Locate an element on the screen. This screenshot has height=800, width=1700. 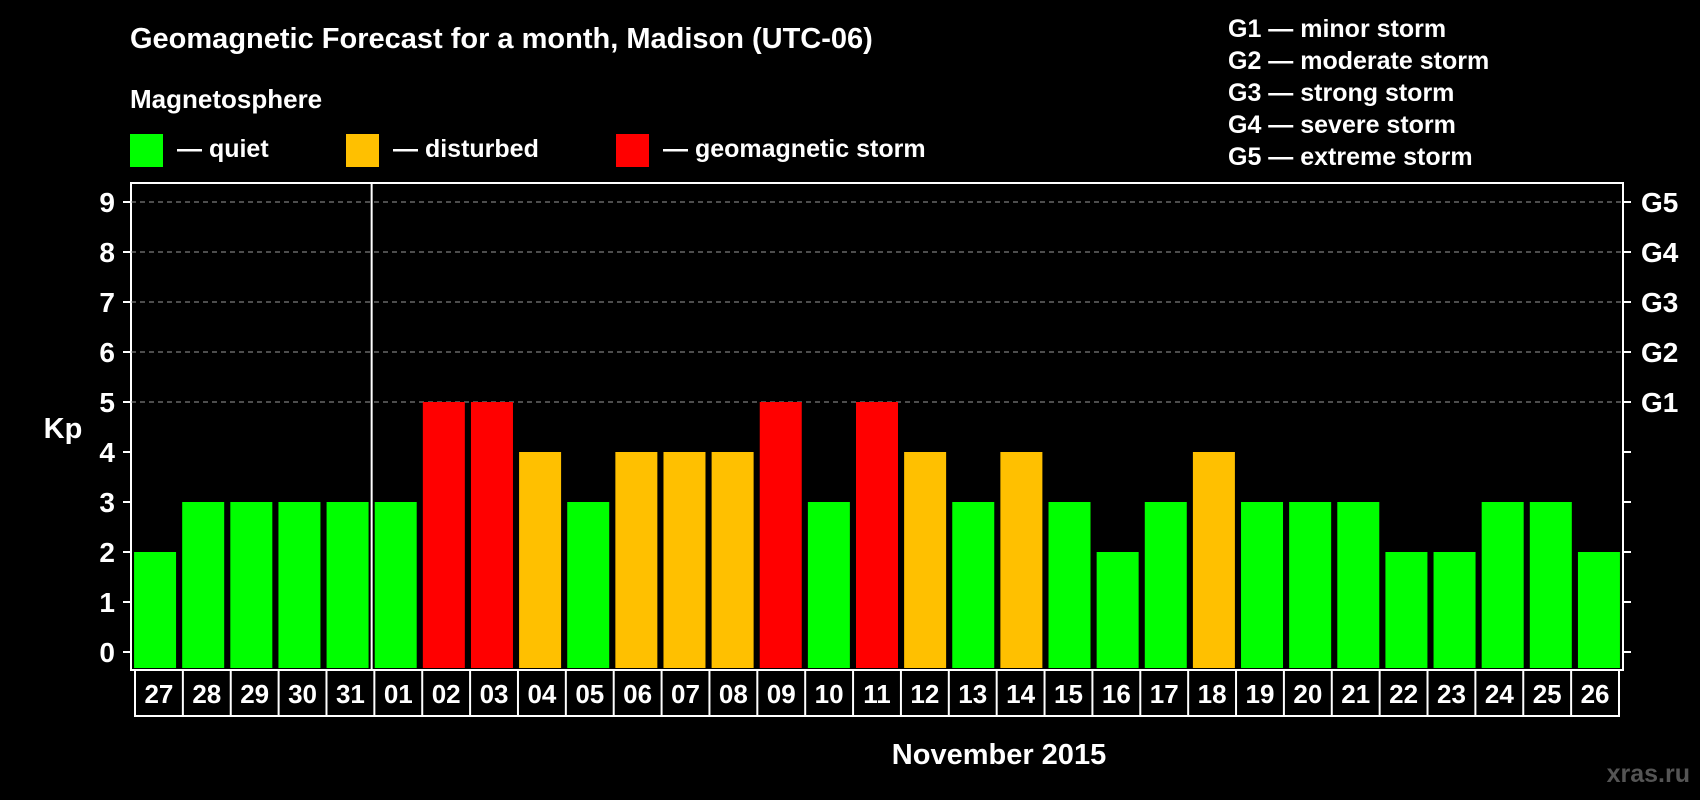
g-axis-label-g2: G2 is located at coordinates (1659, 352).